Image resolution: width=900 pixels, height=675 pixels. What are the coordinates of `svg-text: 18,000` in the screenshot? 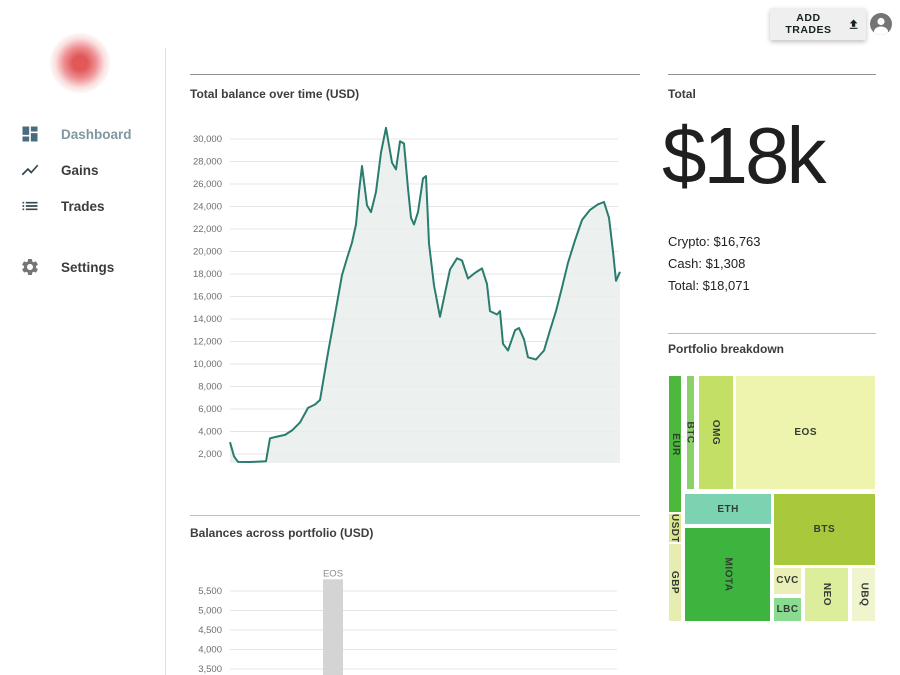 It's located at (207, 274).